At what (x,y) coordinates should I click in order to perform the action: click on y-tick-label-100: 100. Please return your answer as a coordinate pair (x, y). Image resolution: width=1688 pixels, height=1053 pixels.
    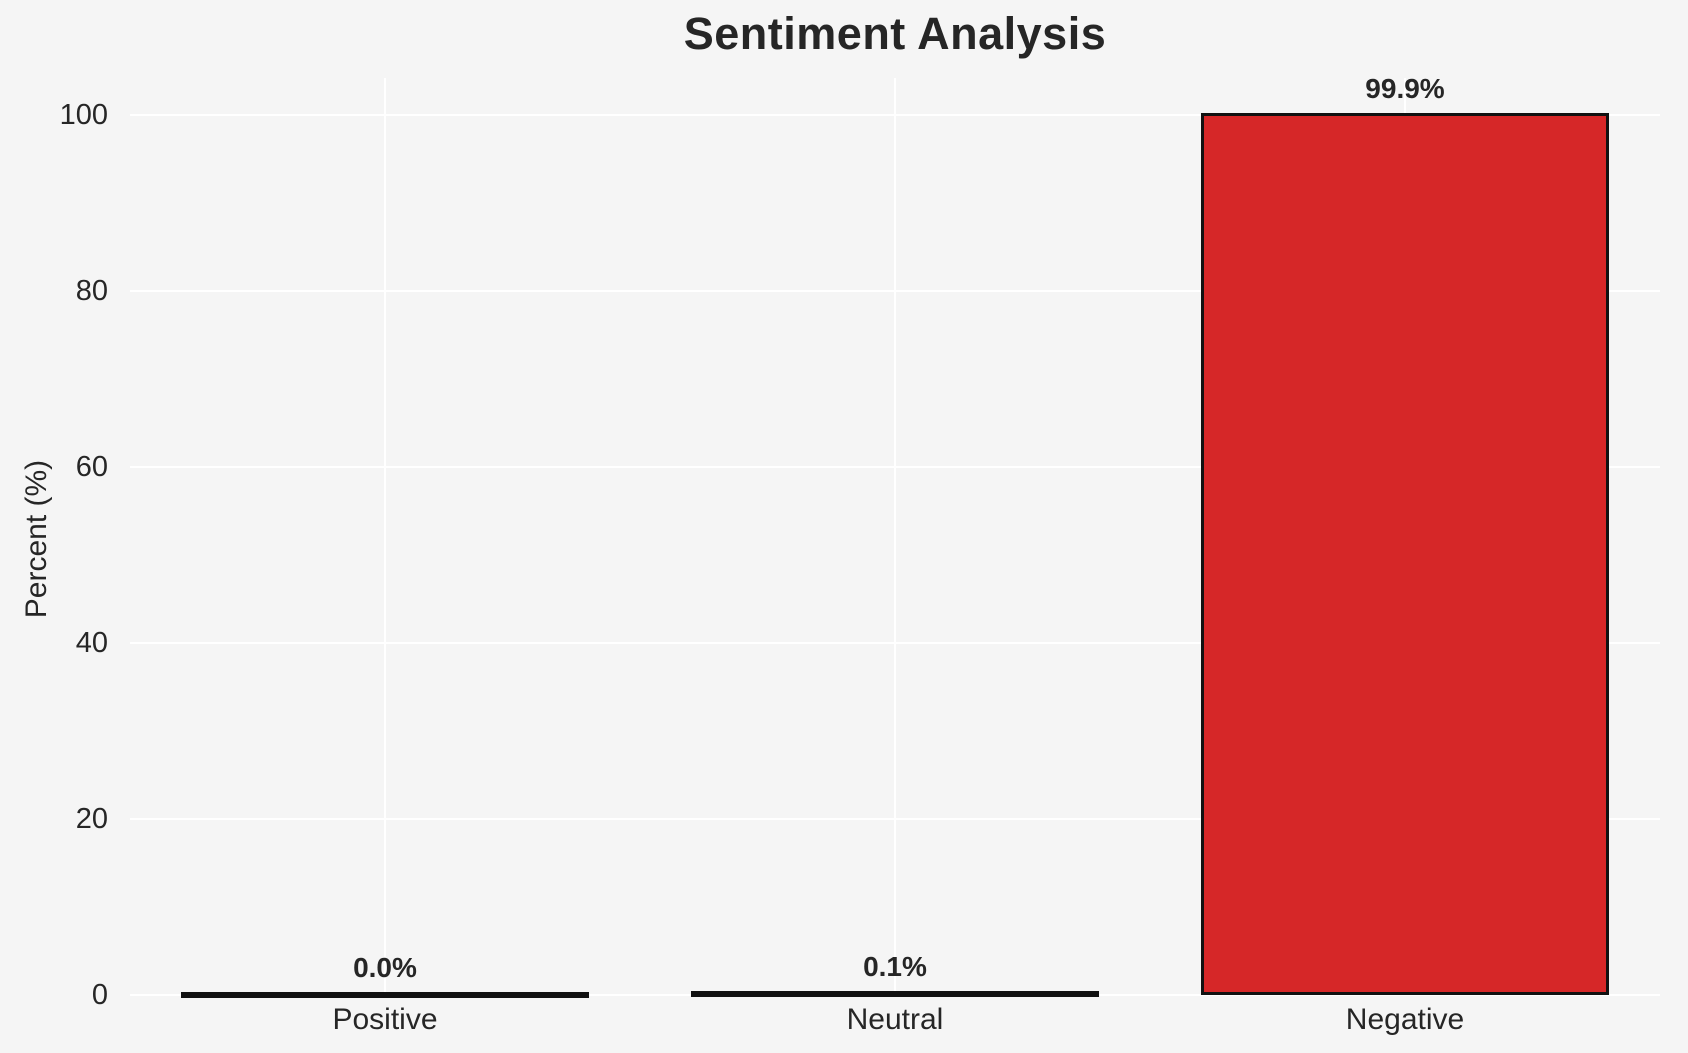
    Looking at the image, I should click on (83, 114).